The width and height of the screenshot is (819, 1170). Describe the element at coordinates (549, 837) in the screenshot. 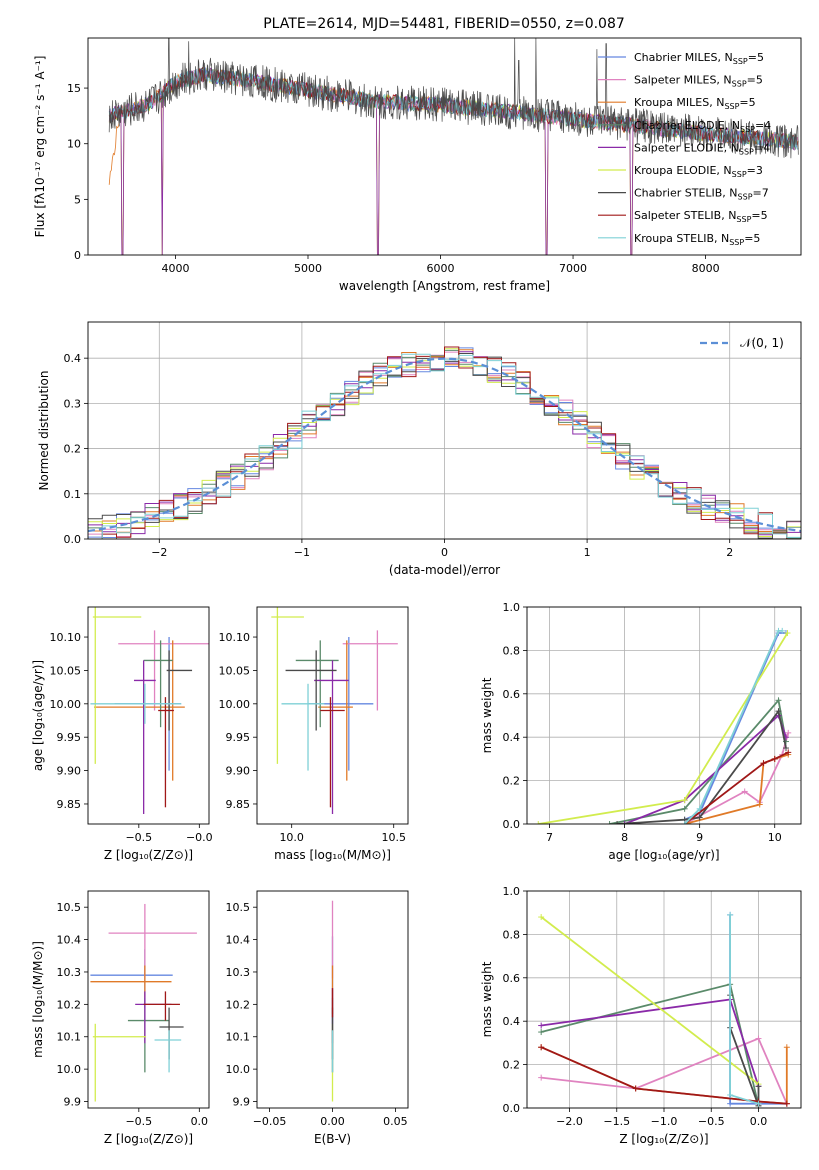

I see `x-tick-label: 7` at that location.